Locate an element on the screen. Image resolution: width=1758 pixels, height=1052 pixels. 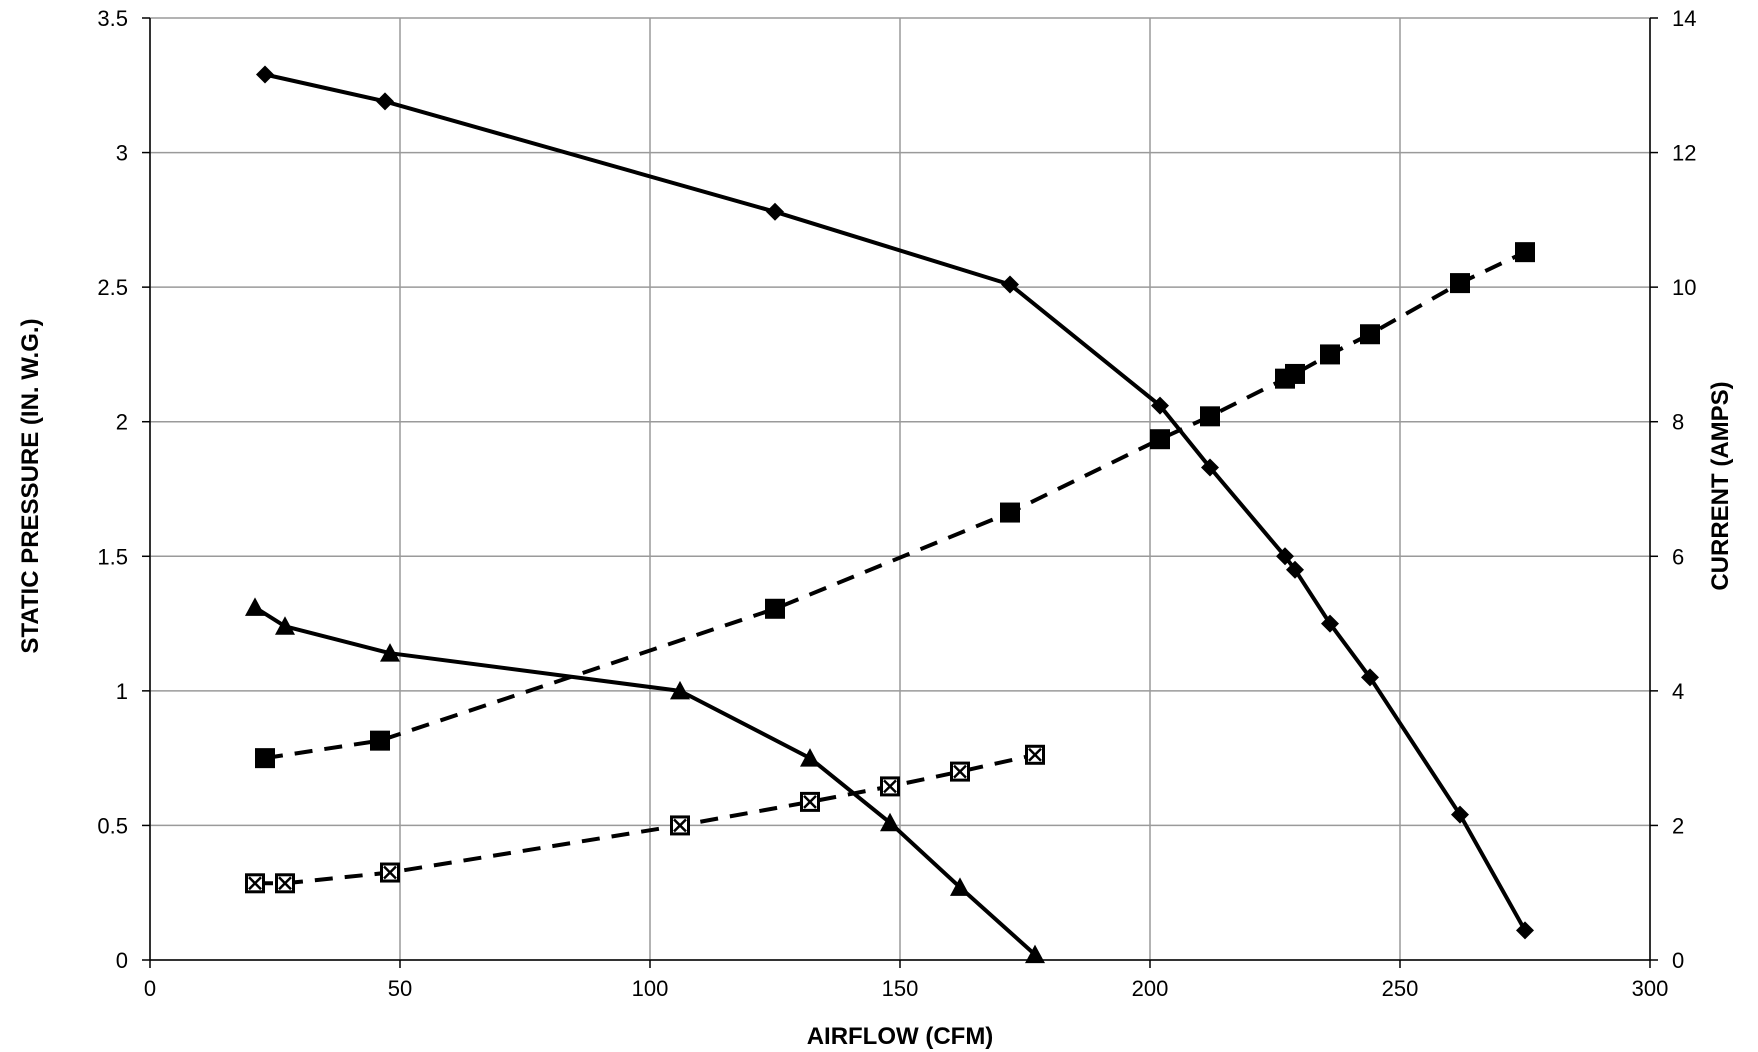
x-tick-labels: 0 50 100 150 200 250 300 is located at coordinates (906, 988).